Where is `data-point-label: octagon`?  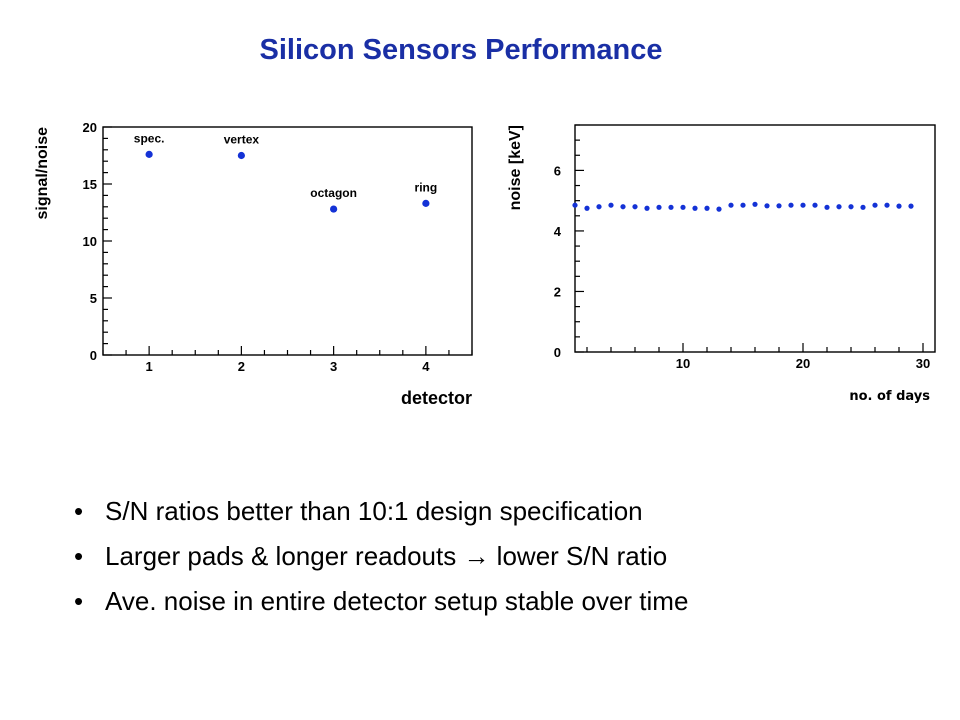 data-point-label: octagon is located at coordinates (333, 193).